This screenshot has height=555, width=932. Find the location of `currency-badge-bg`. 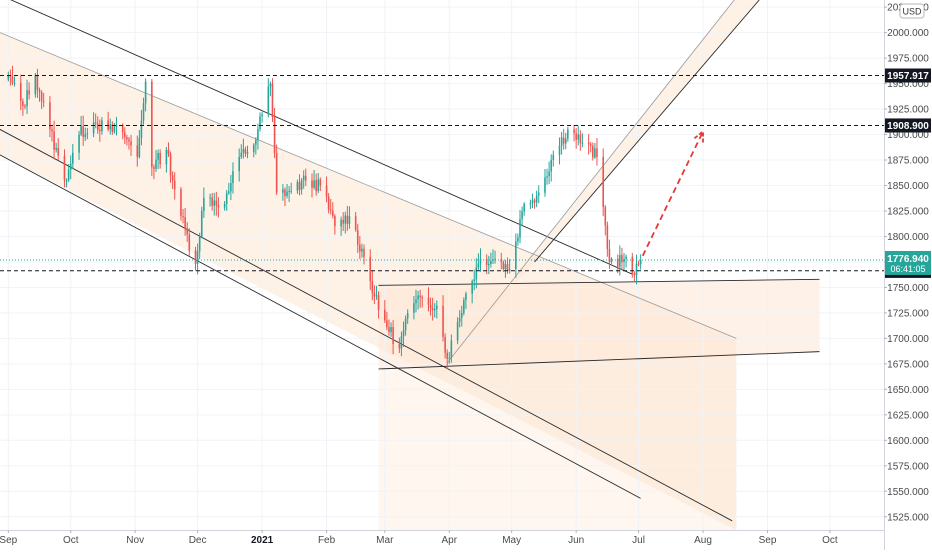

currency-badge-bg is located at coordinates (912, 11).